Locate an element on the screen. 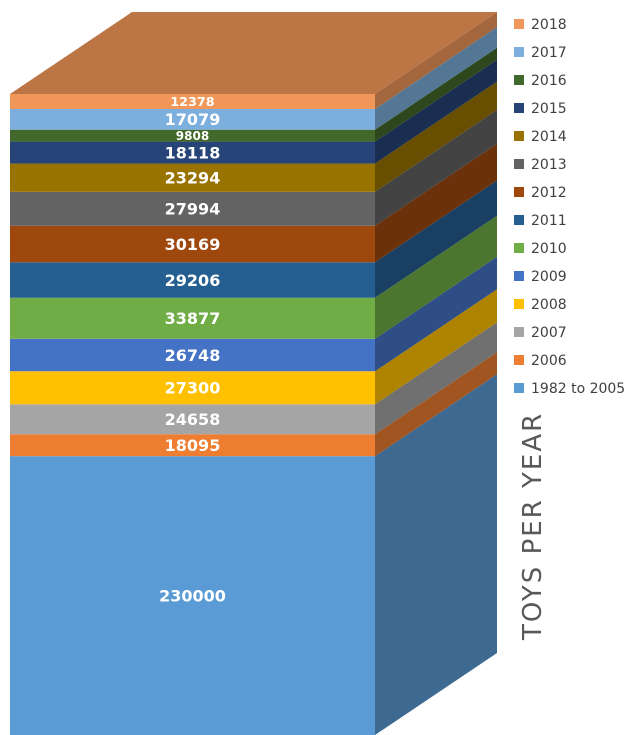 This screenshot has width=640, height=735. bar-segment-2014 is located at coordinates (192, 177).